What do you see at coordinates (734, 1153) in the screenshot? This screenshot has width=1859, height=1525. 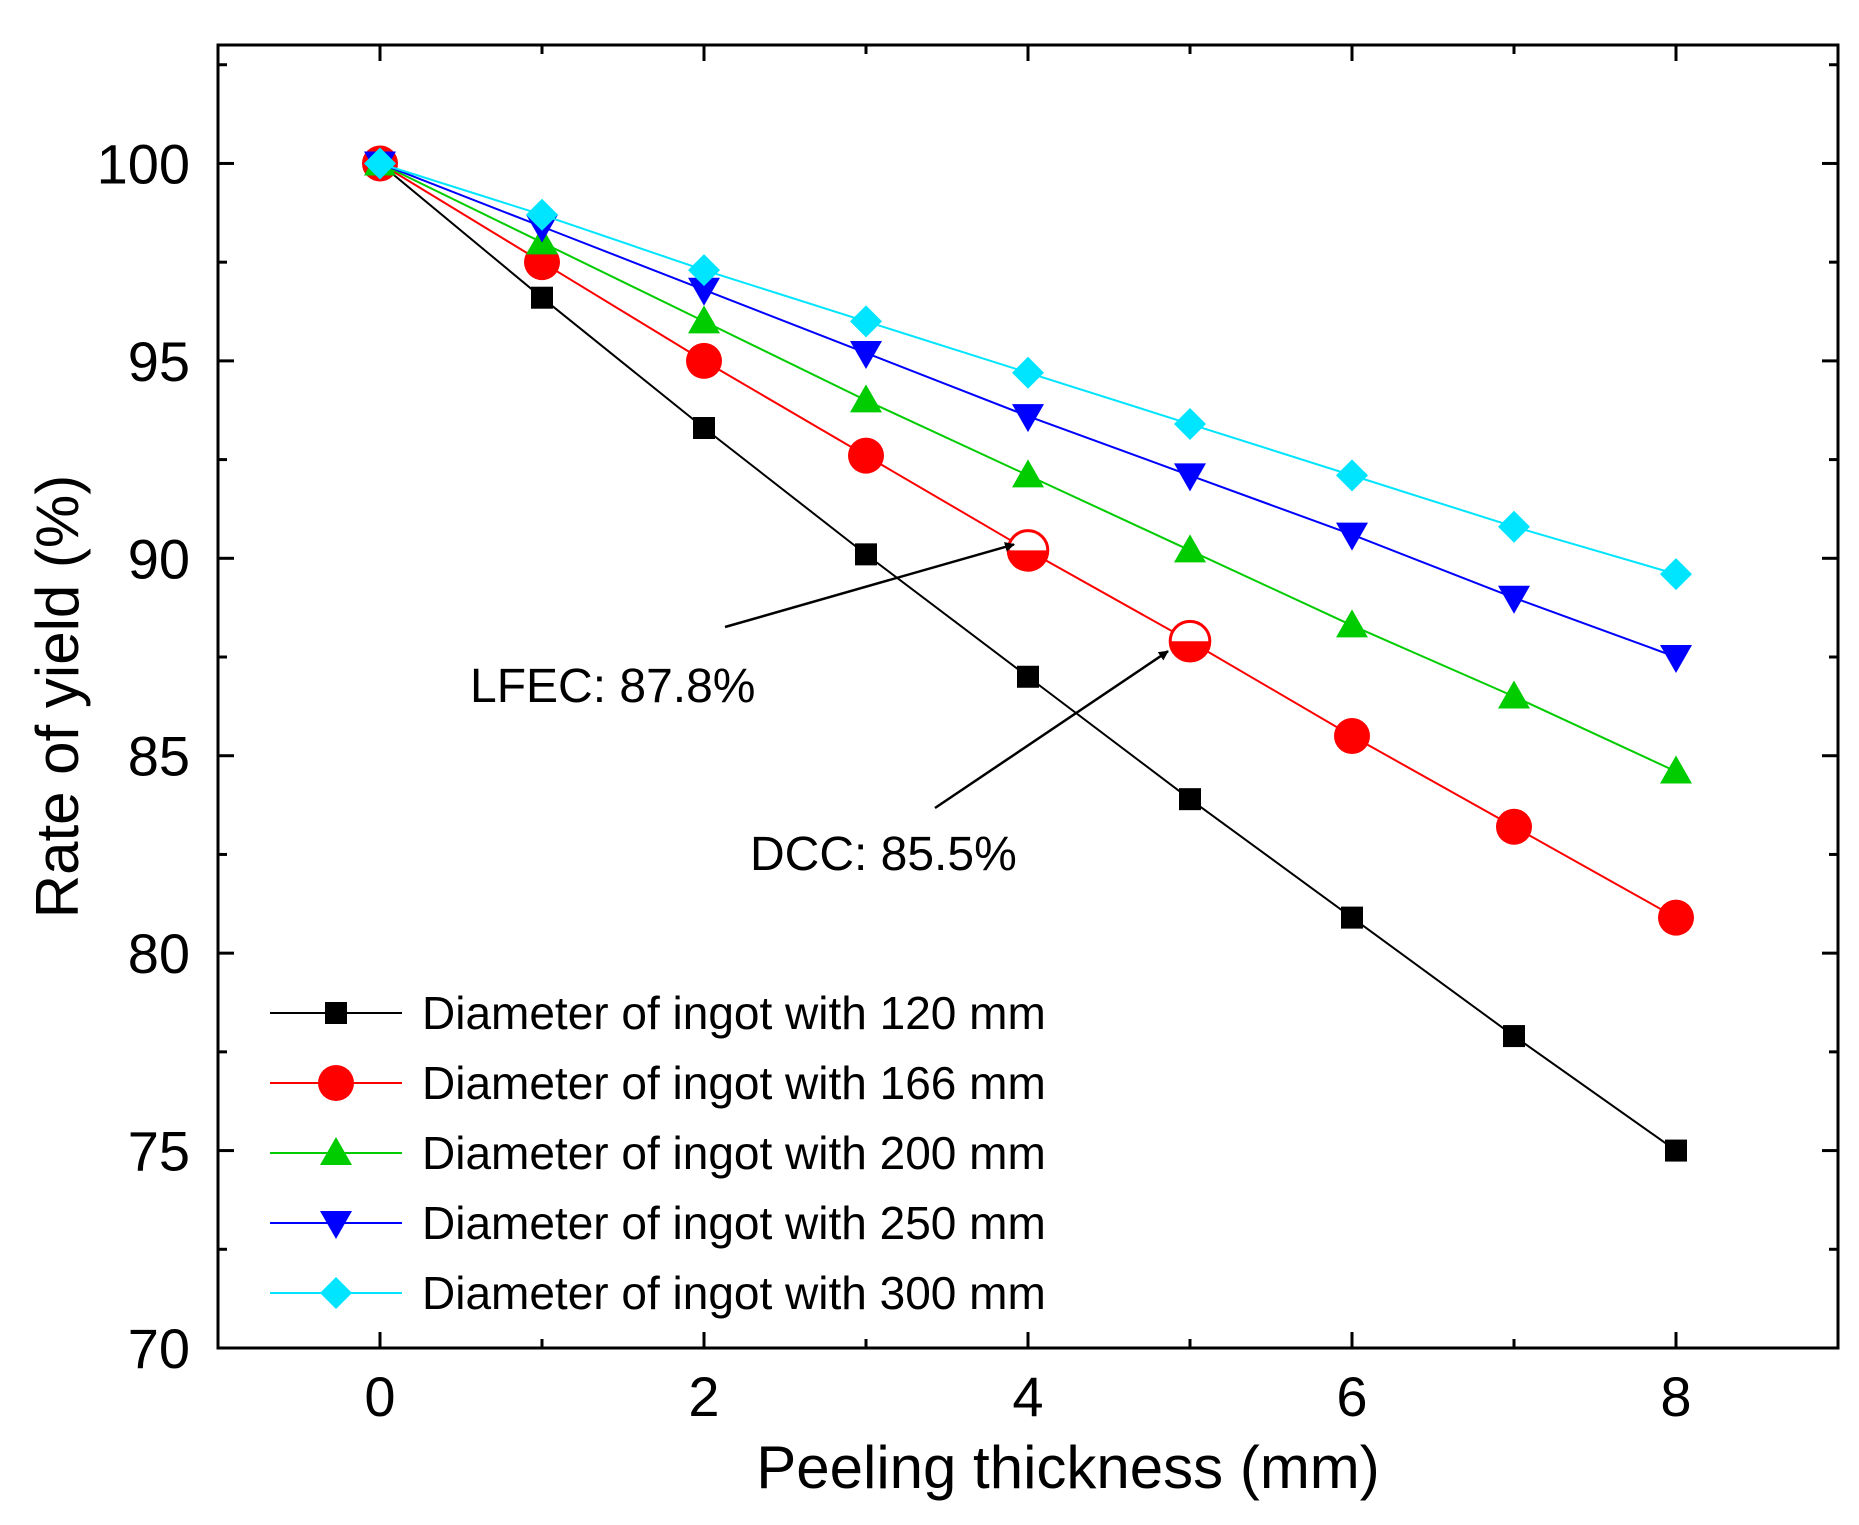 I see `legend-label: Diameter of ingot with 200 mm` at bounding box center [734, 1153].